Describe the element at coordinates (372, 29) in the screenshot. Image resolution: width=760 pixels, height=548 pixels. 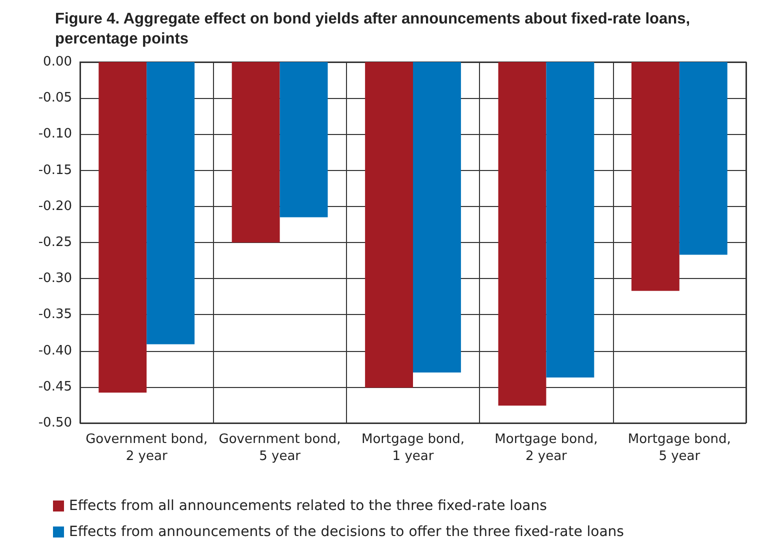
I see `chart-title: Figure 4. Aggregate effect on bond yields after announcements about fixed-rate loans, percentage points` at that location.